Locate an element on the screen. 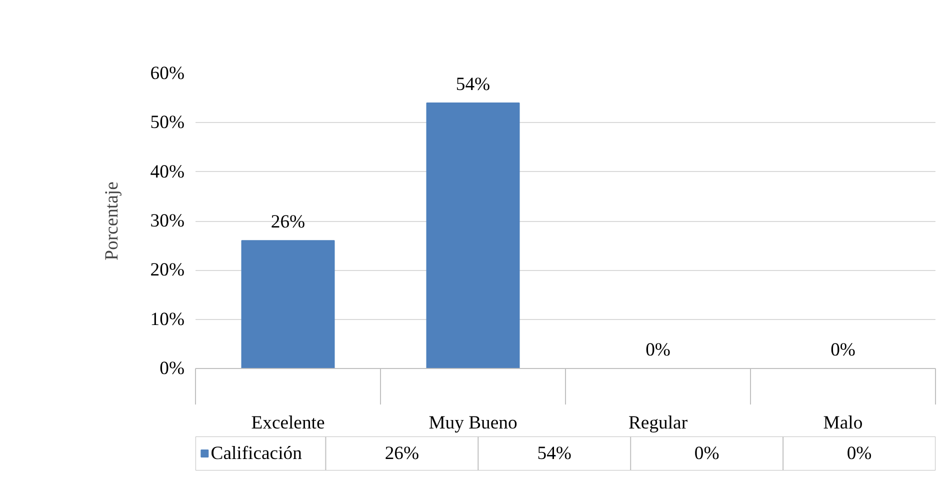 This screenshot has width=947, height=495. y-axis-title: Porcentaje is located at coordinates (111, 221).